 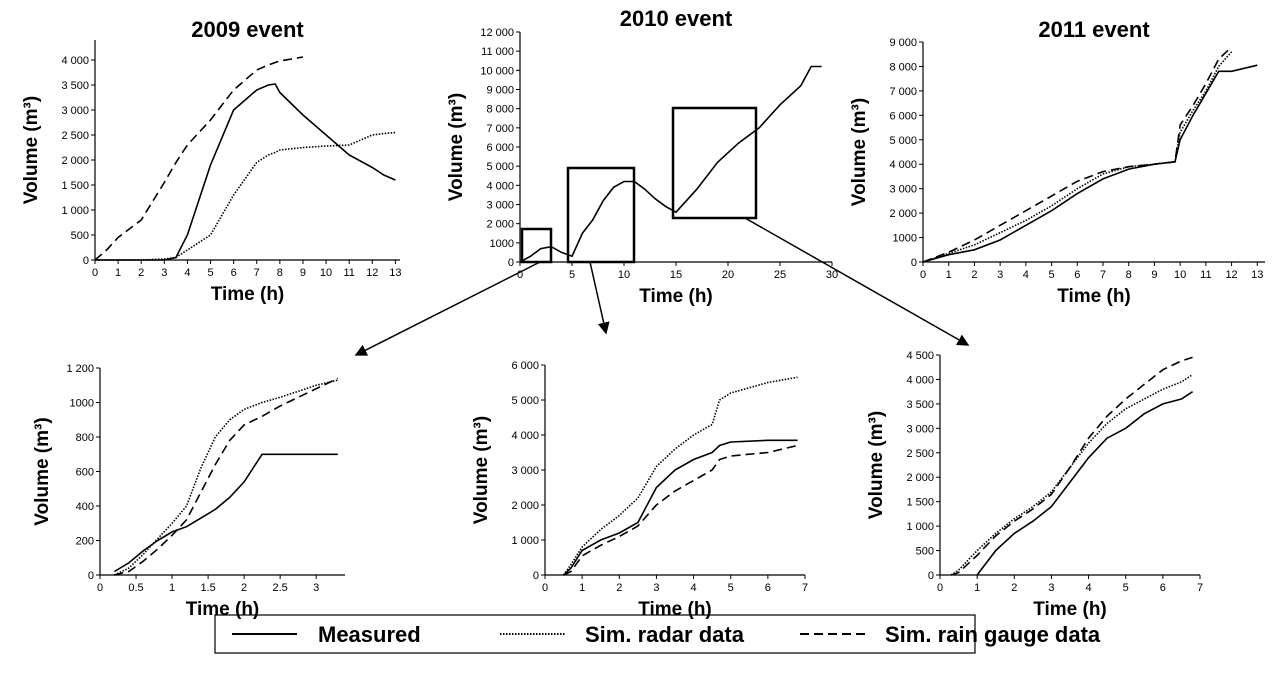 I want to click on x-tick-label: 10, so click(x=1180, y=275).